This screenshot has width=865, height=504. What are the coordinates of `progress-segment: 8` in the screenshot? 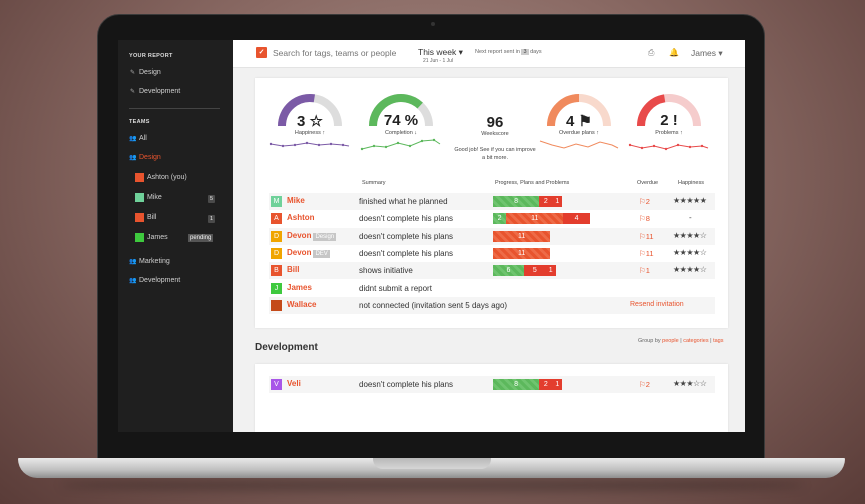 It's located at (516, 201).